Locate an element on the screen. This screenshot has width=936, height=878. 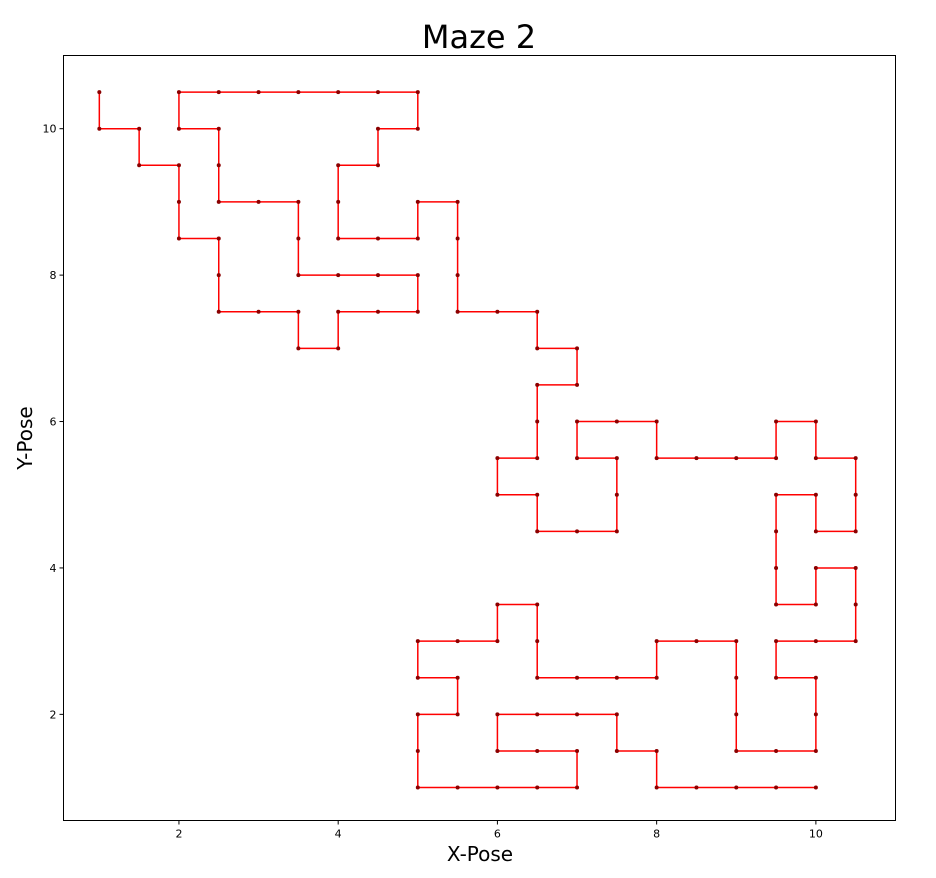
chart-title: Maze 2 is located at coordinates (479, 37).